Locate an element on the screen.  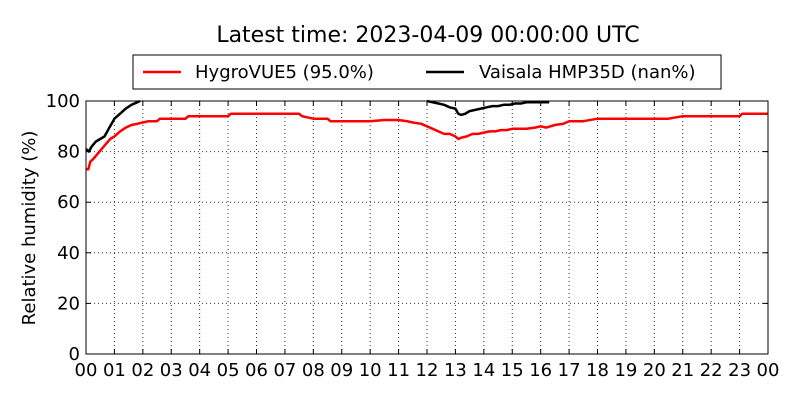
x-tick-label: 18 is located at coordinates (597, 370).